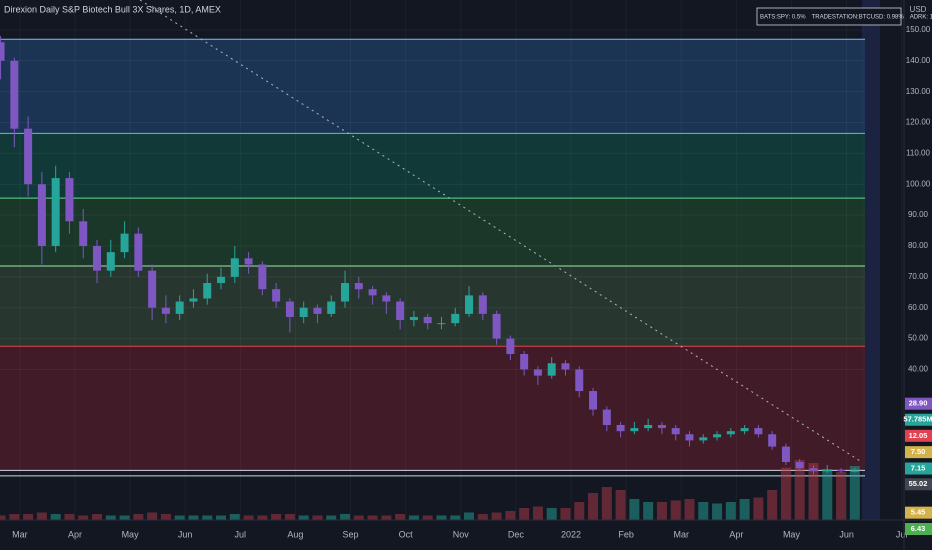  I want to click on x-tick-label: 2022, so click(571, 534).